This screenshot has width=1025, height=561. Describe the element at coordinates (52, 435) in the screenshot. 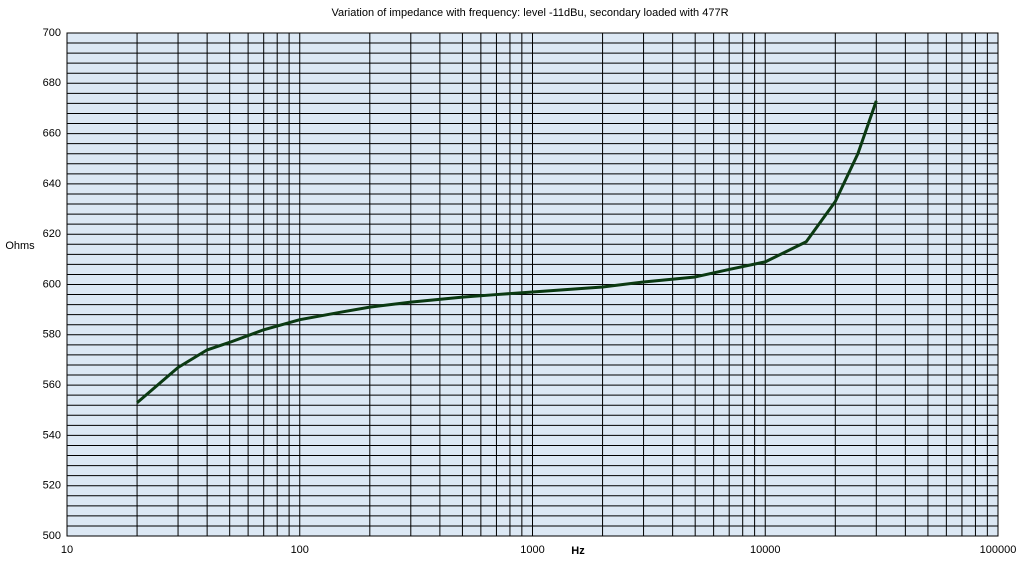

I see `y-tick-label: 540` at that location.